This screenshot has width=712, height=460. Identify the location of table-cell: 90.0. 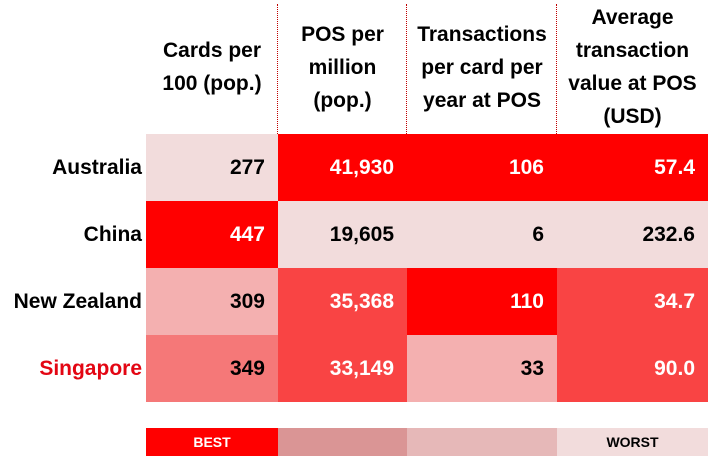
(632, 368).